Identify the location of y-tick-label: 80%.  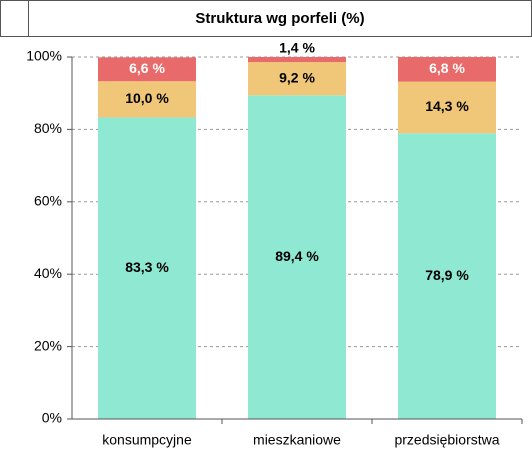
(48, 128).